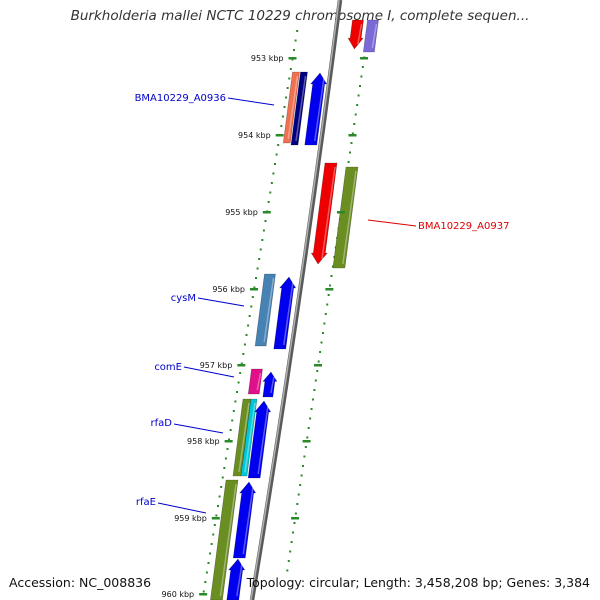  What do you see at coordinates (267, 58) in the screenshot?
I see `tick-label: 953 kbp` at bounding box center [267, 58].